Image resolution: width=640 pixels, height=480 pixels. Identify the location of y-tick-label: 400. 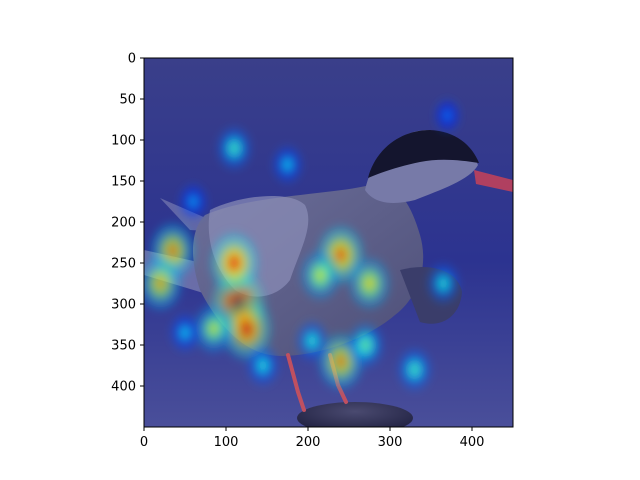
(123, 387).